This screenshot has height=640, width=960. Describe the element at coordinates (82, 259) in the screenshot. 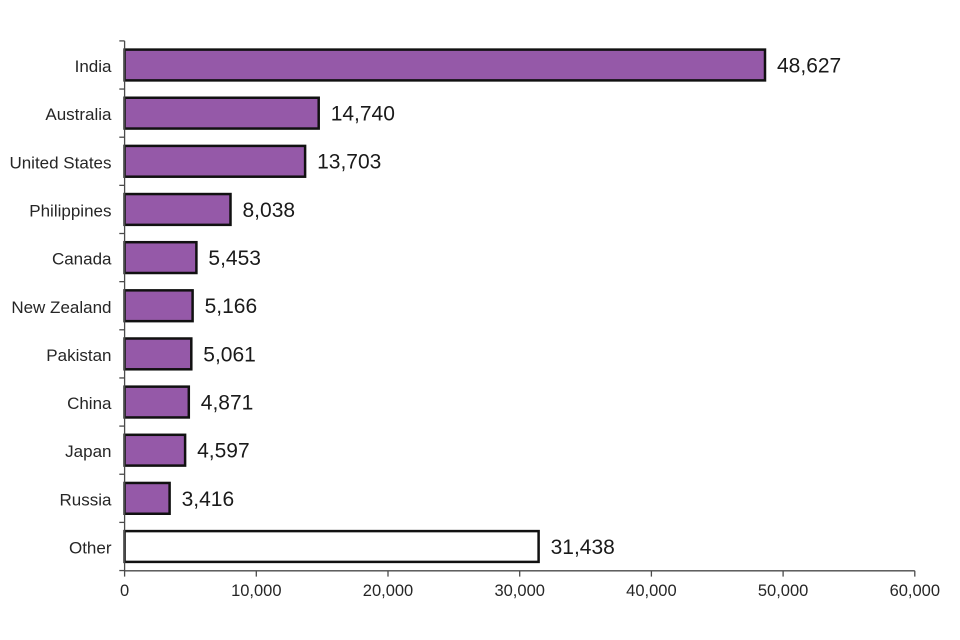

I see `svg-text: Canada` at that location.